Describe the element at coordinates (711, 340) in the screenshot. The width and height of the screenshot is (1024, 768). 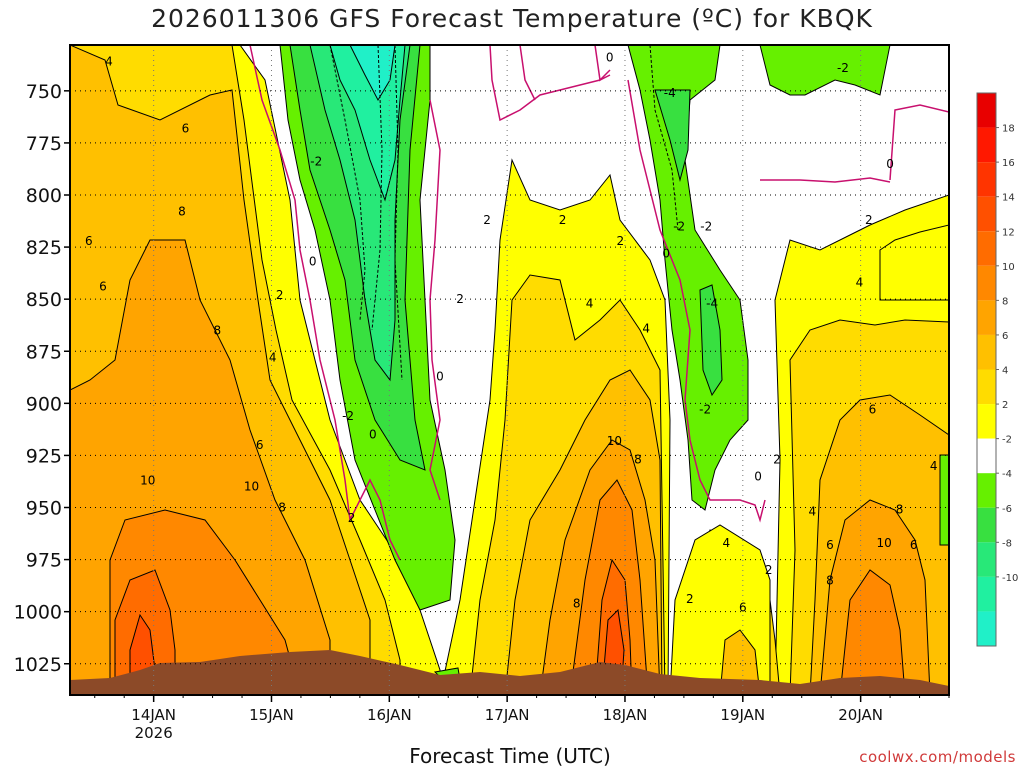
I see `cold-region-minus4-right-b` at that location.